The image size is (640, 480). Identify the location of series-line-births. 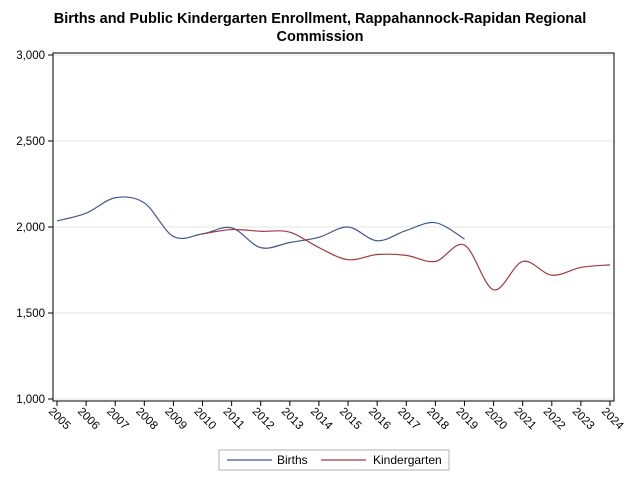
(260, 222).